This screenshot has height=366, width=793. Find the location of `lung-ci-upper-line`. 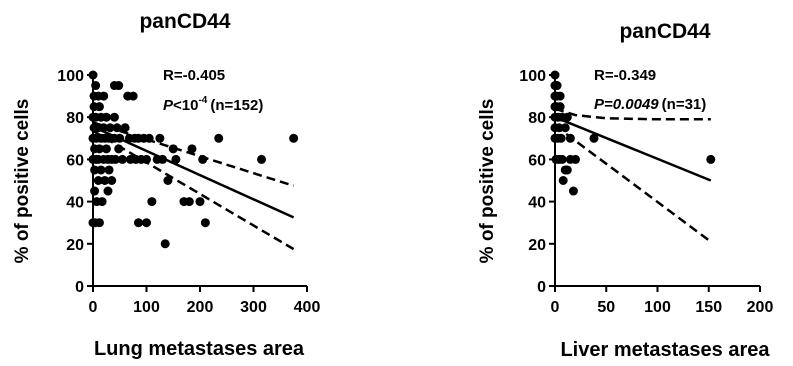

lung-ci-upper-line is located at coordinates (193, 154).